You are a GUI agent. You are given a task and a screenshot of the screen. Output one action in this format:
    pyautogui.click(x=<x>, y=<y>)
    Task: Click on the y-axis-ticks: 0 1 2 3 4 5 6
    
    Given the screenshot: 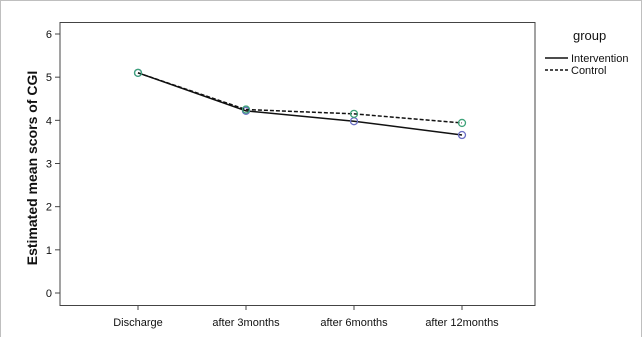 What is the action you would take?
    pyautogui.click(x=53, y=164)
    